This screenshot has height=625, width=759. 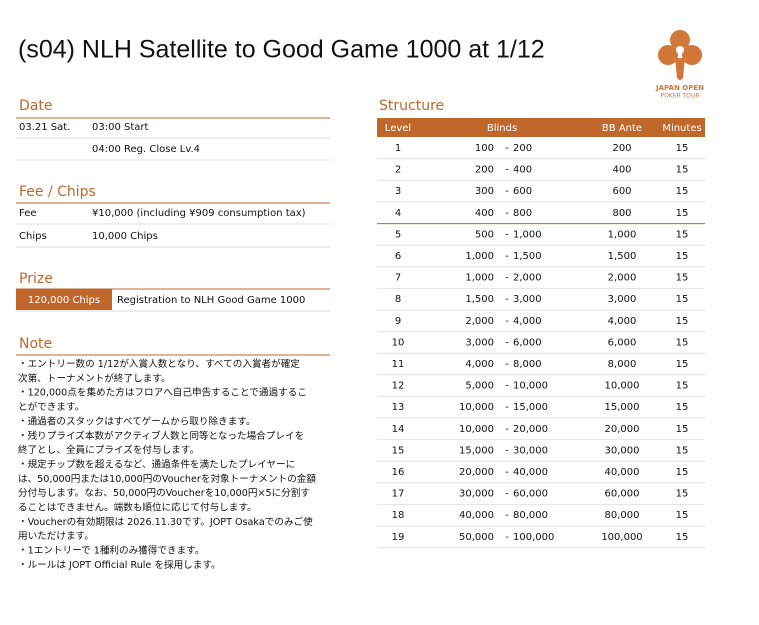 I want to click on ante: 8,000, so click(x=622, y=364).